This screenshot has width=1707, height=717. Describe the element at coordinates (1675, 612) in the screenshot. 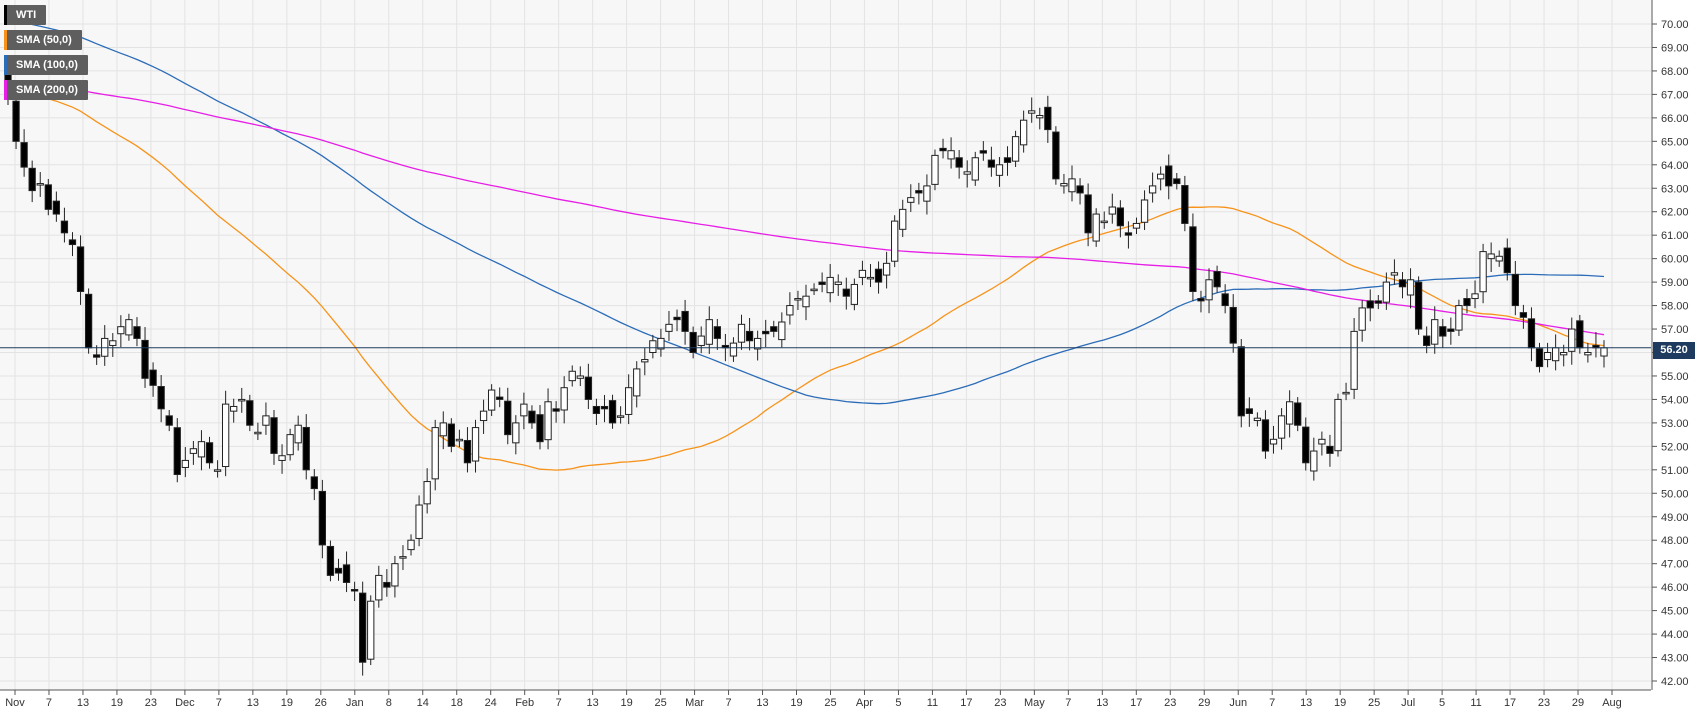

I see `y-tick-label: 45.00` at that location.